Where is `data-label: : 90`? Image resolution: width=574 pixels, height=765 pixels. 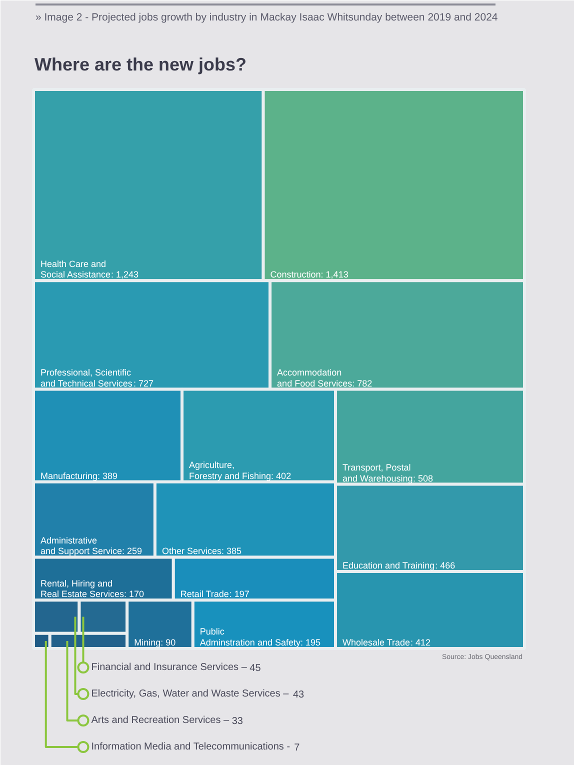 data-label: : 90 is located at coordinates (168, 643).